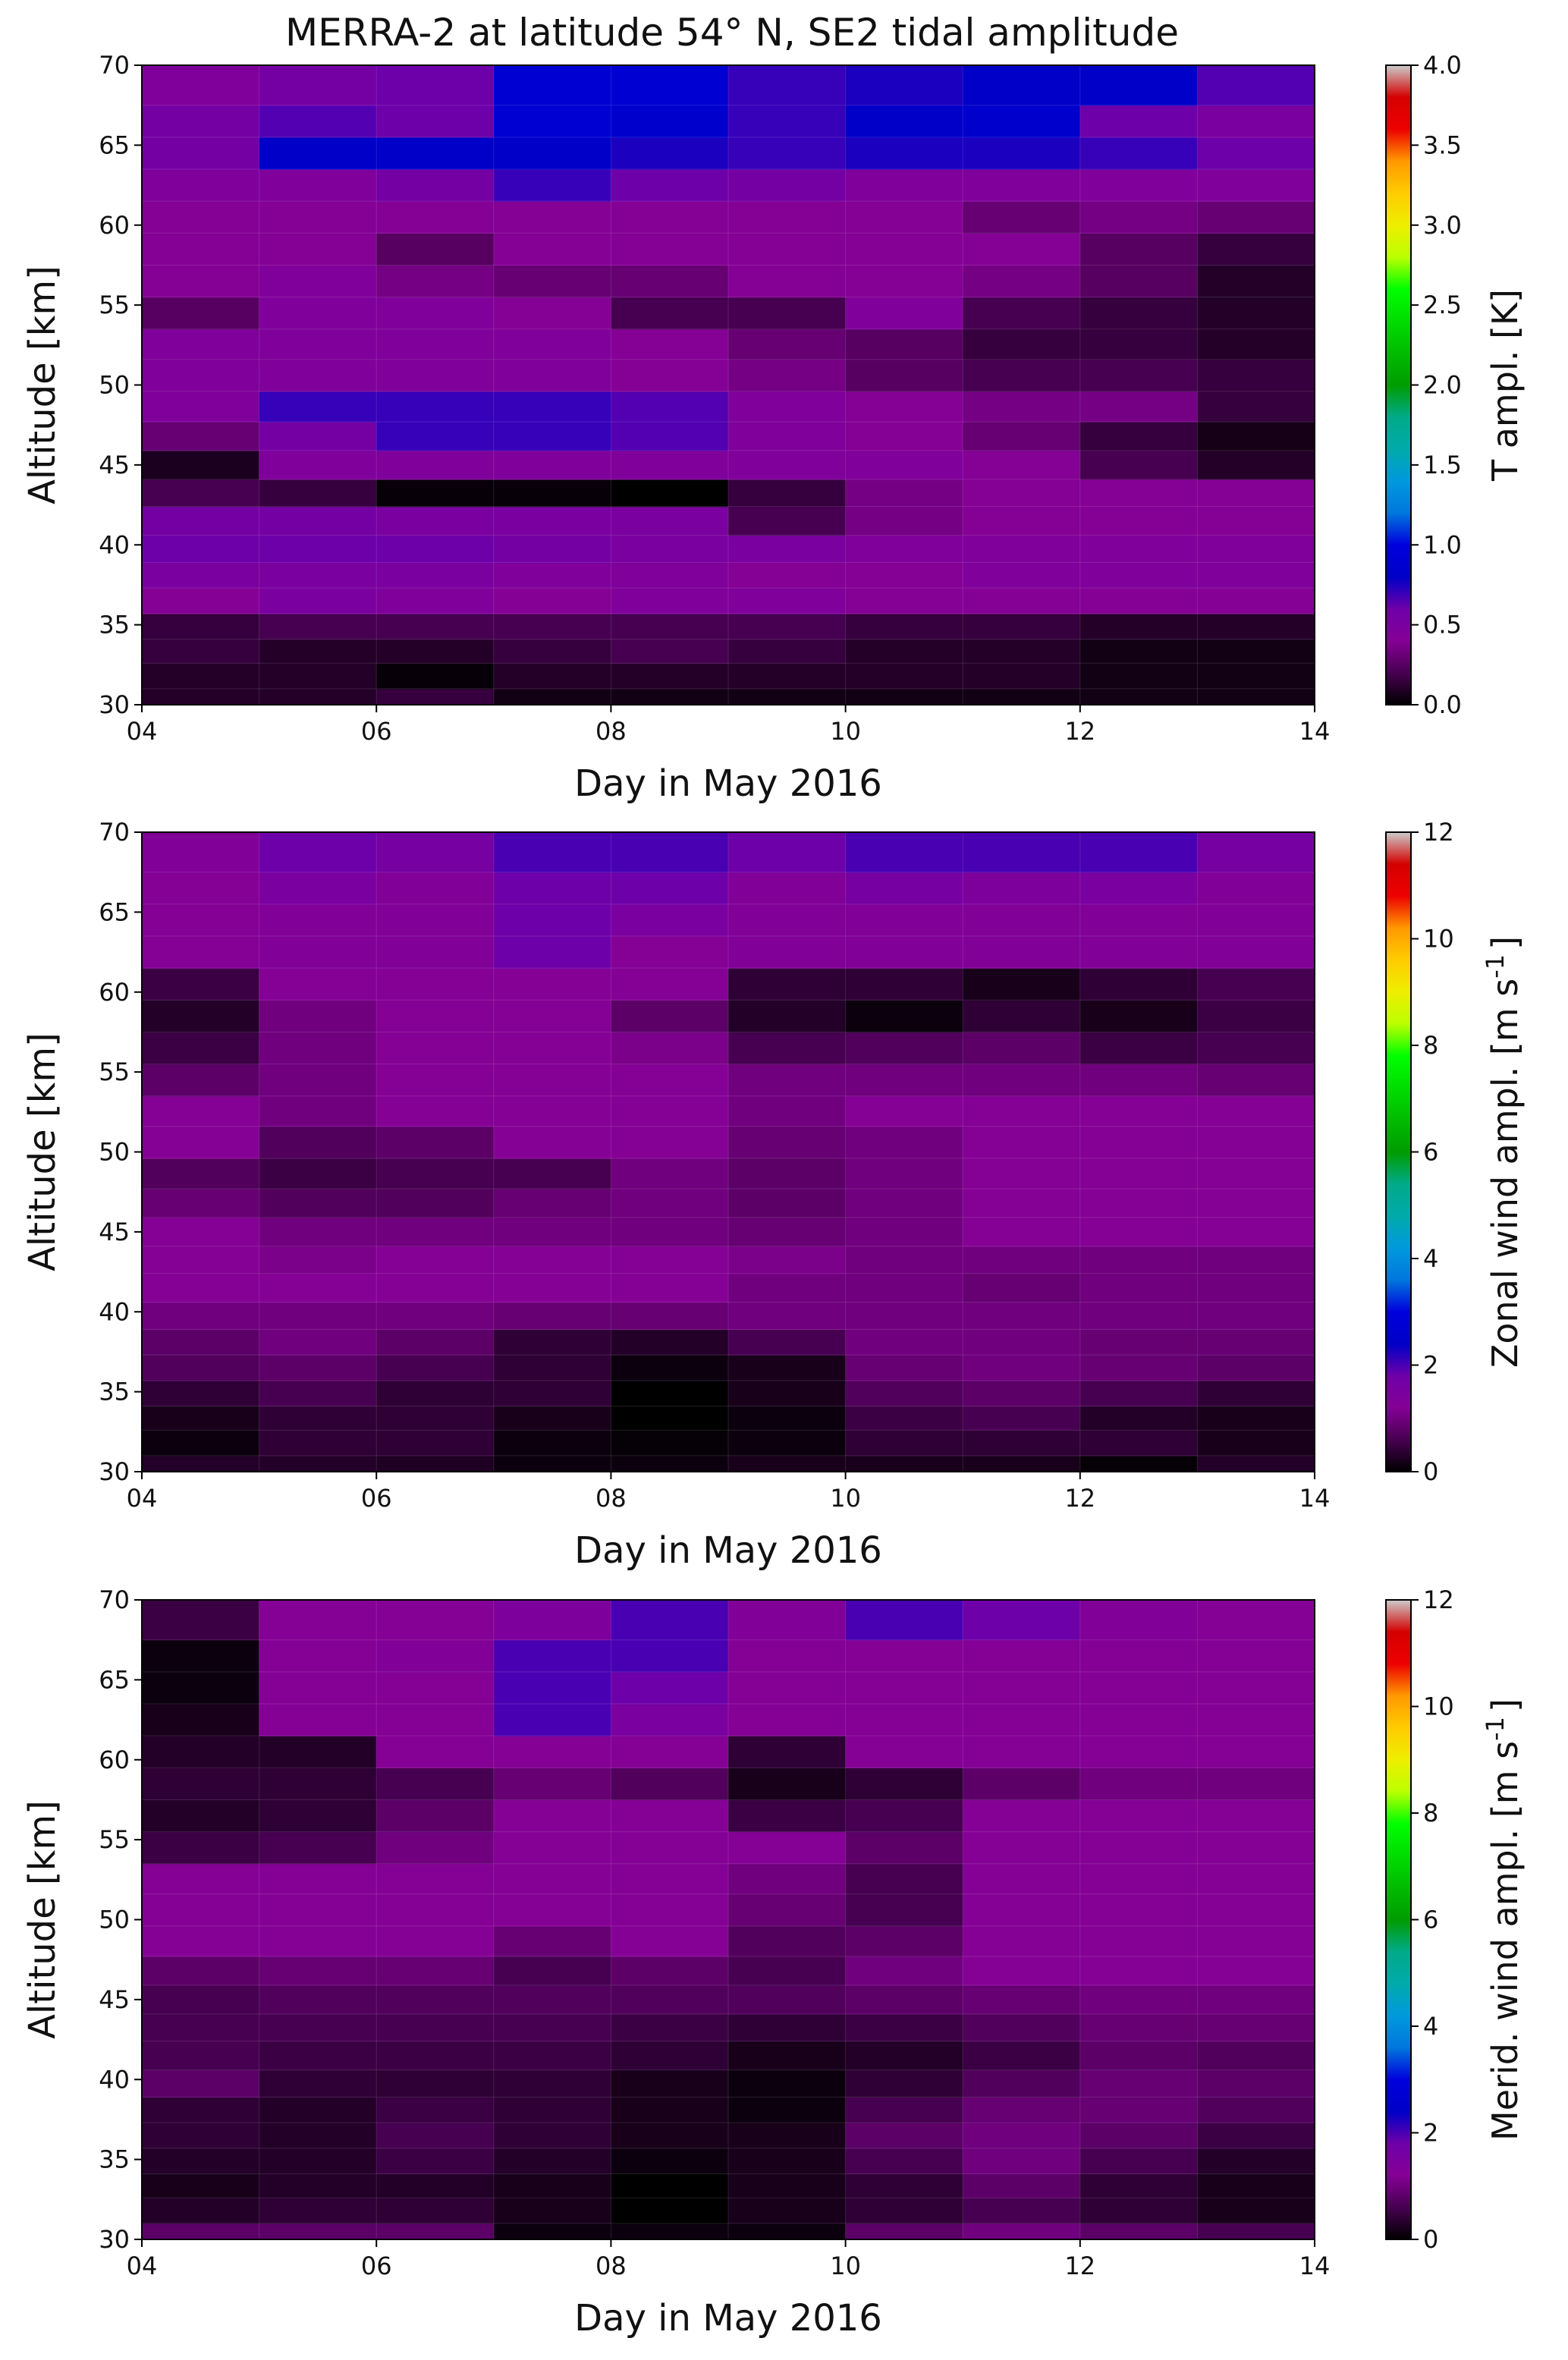 The image size is (1568, 2360). Describe the element at coordinates (1399, 1920) in the screenshot. I see `colorbar-gradient` at that location.